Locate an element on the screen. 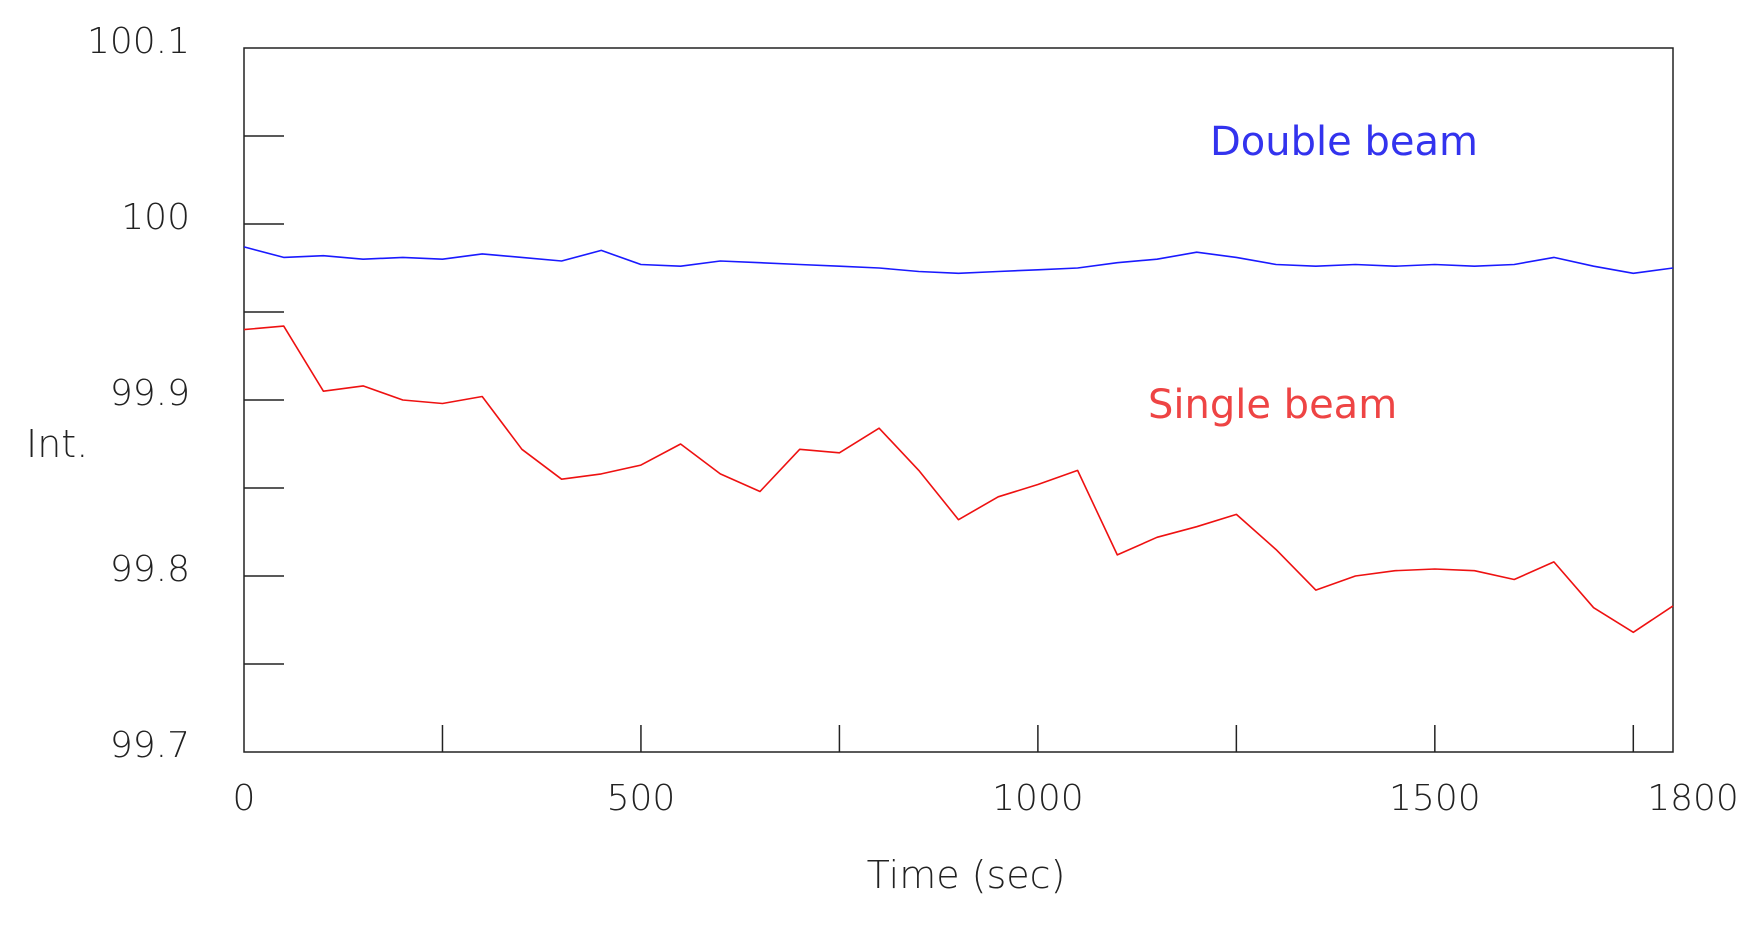 Image resolution: width=1743 pixels, height=925 pixels. y-tick-label: 100 is located at coordinates (155, 217).